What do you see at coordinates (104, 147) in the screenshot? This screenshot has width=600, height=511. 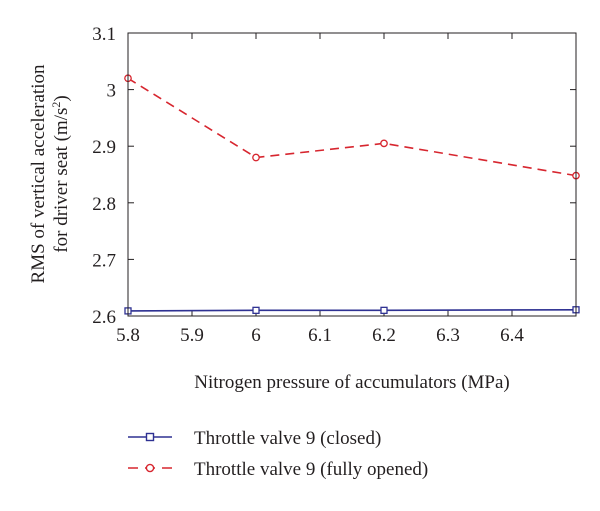 I see `y-tick-label: 2.9` at bounding box center [104, 147].